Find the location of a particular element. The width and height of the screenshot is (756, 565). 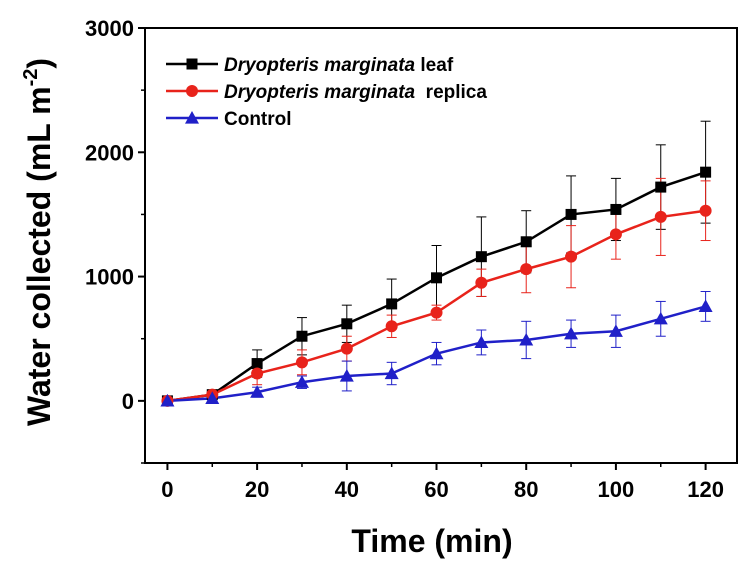

y-axis-title-main: Water collected (mL m is located at coordinates (39, 256).